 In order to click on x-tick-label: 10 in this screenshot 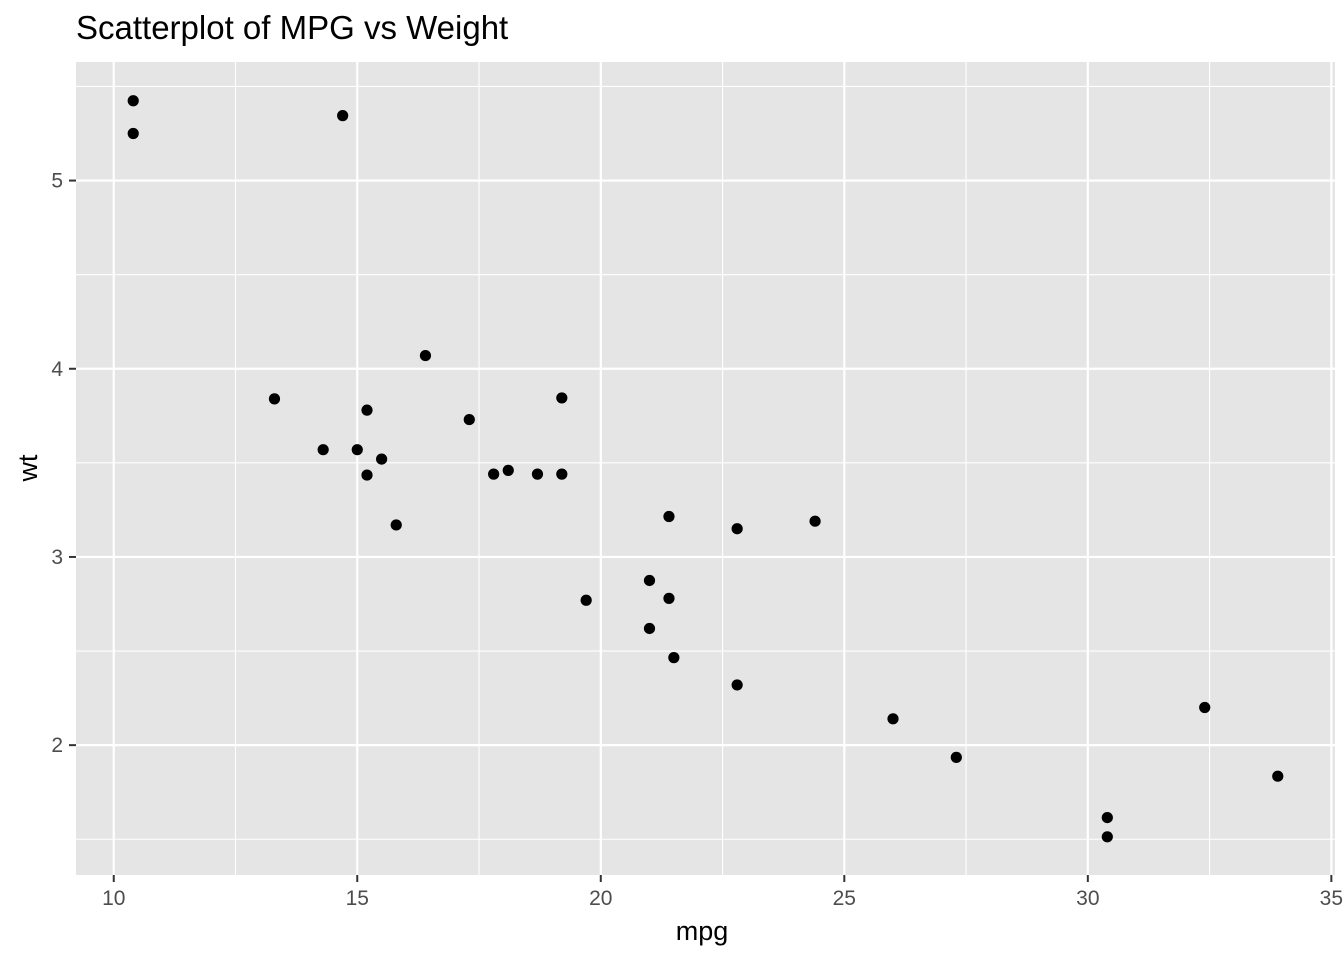, I will do `click(113, 898)`.